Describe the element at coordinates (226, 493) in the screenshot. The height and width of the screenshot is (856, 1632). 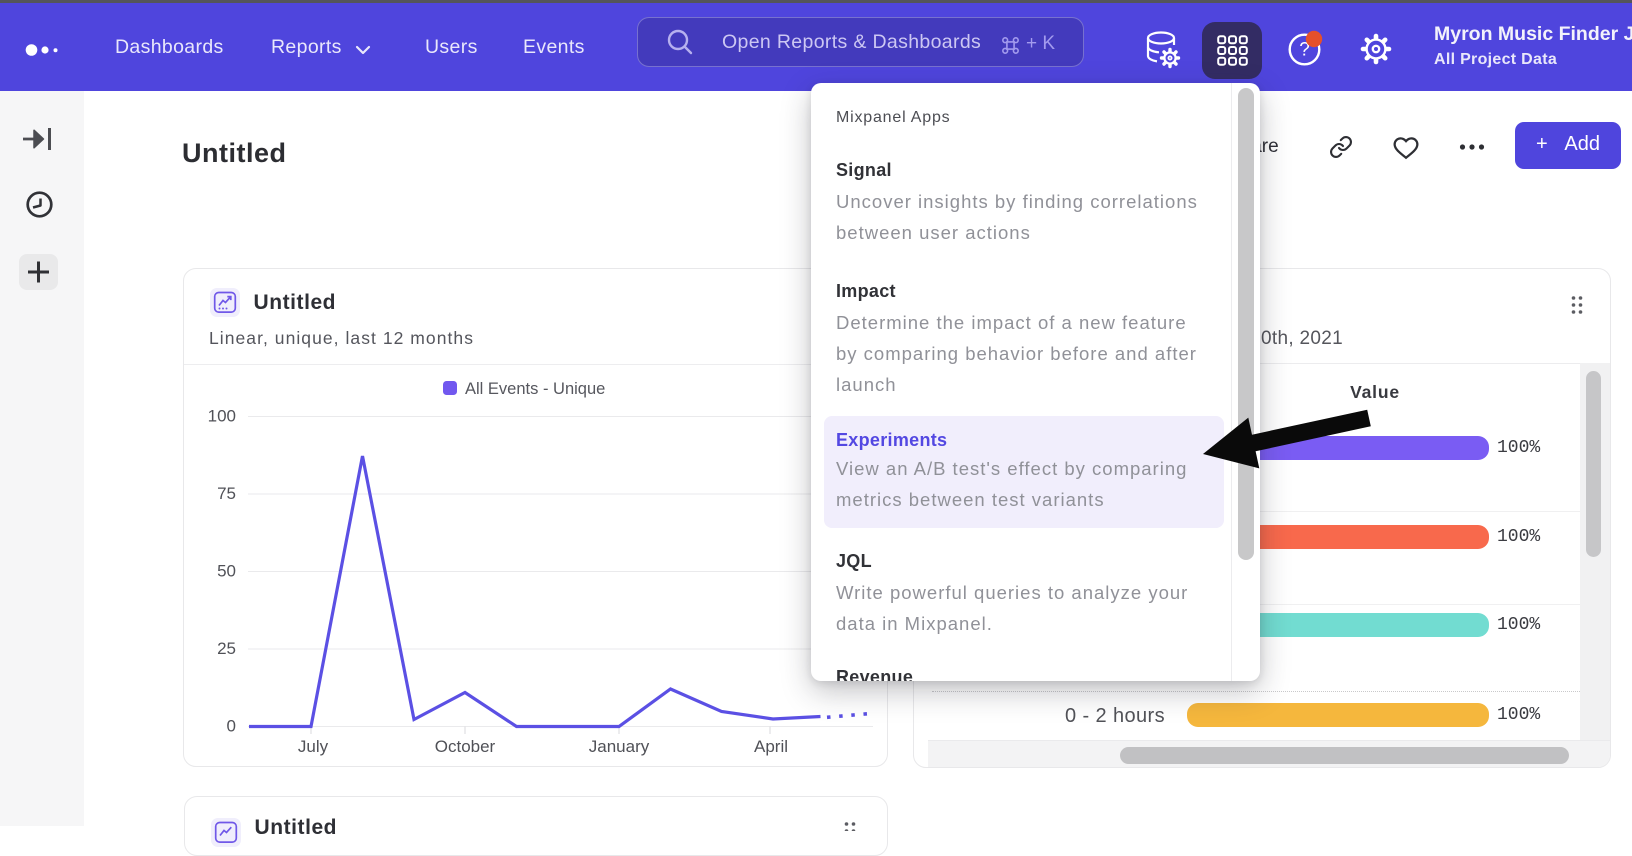
I see `svg-text: 75` at that location.